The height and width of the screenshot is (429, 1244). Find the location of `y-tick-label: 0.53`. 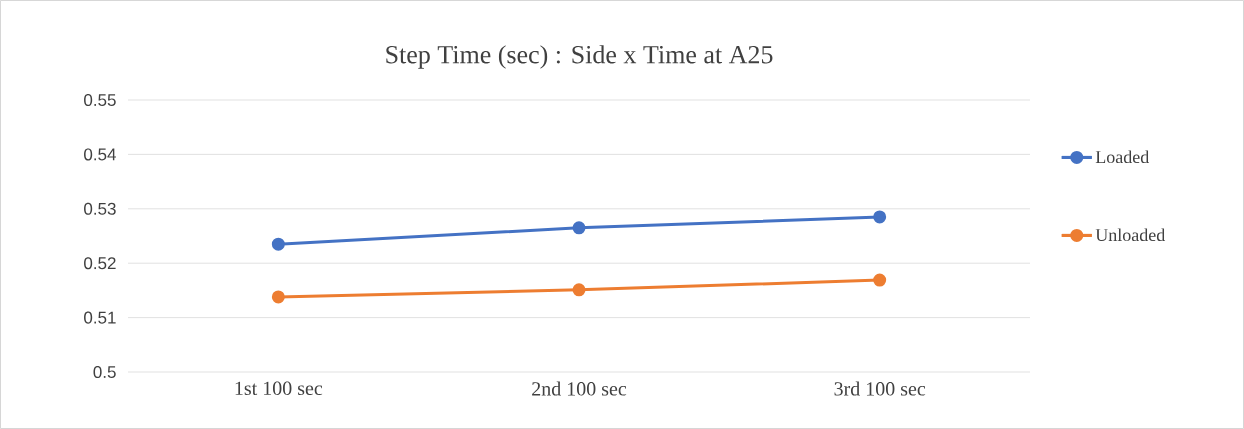

y-tick-label: 0.53 is located at coordinates (100, 208).